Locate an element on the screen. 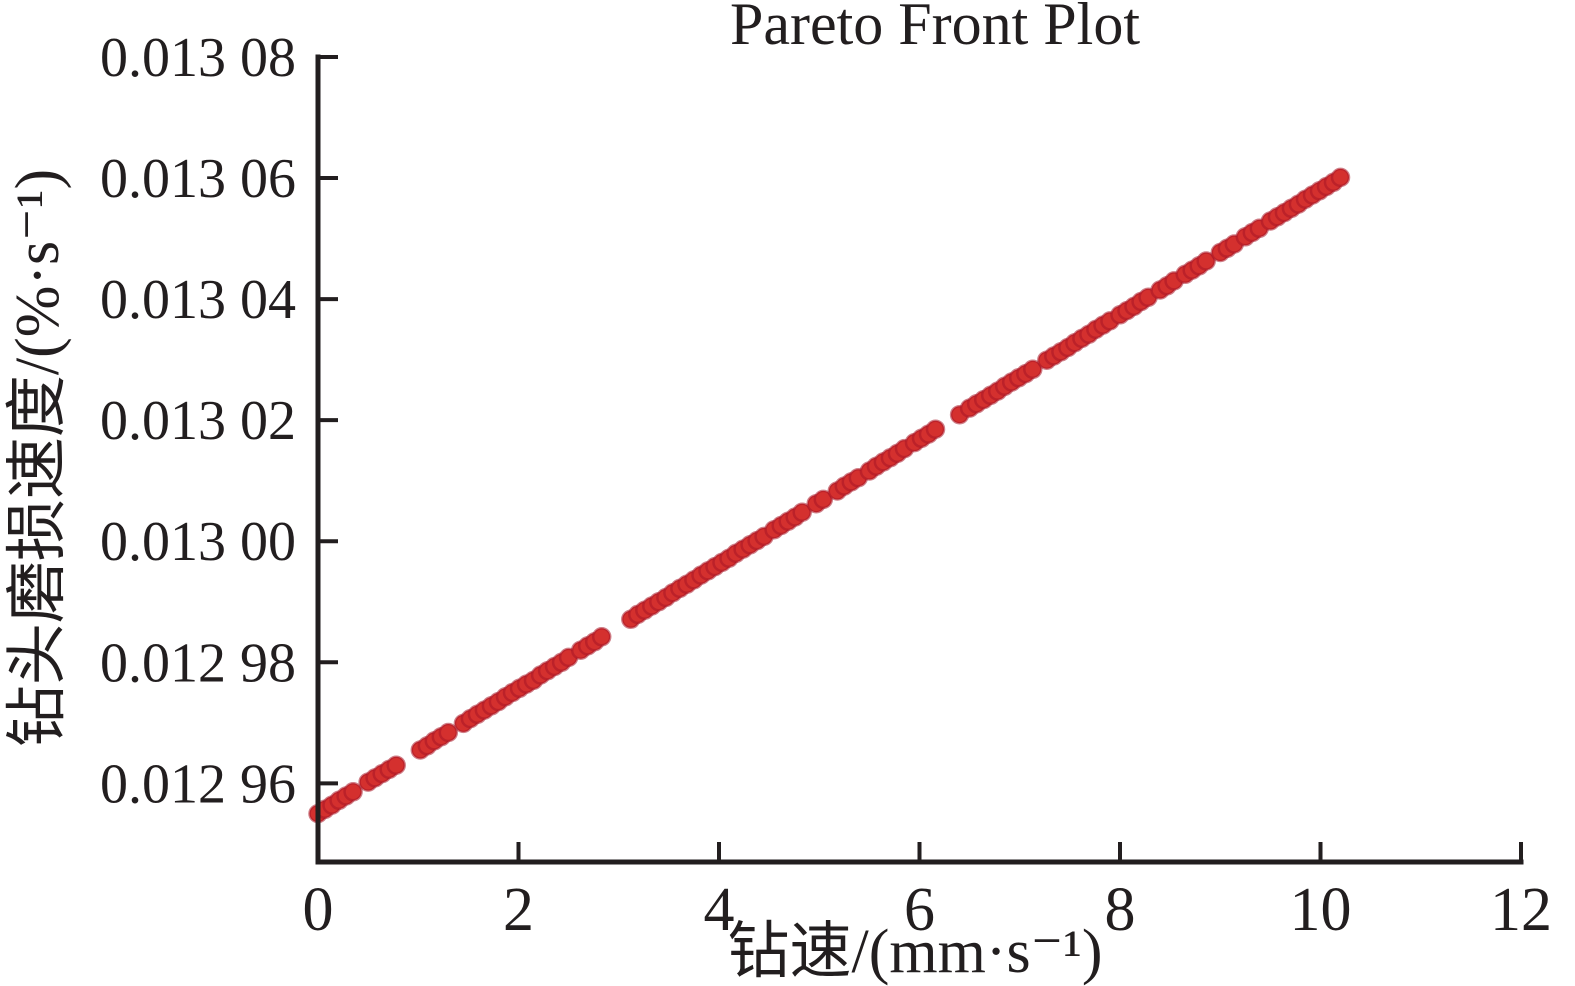  x-axis-label: 钻速/(mm·s⁻¹) is located at coordinates (914, 952).